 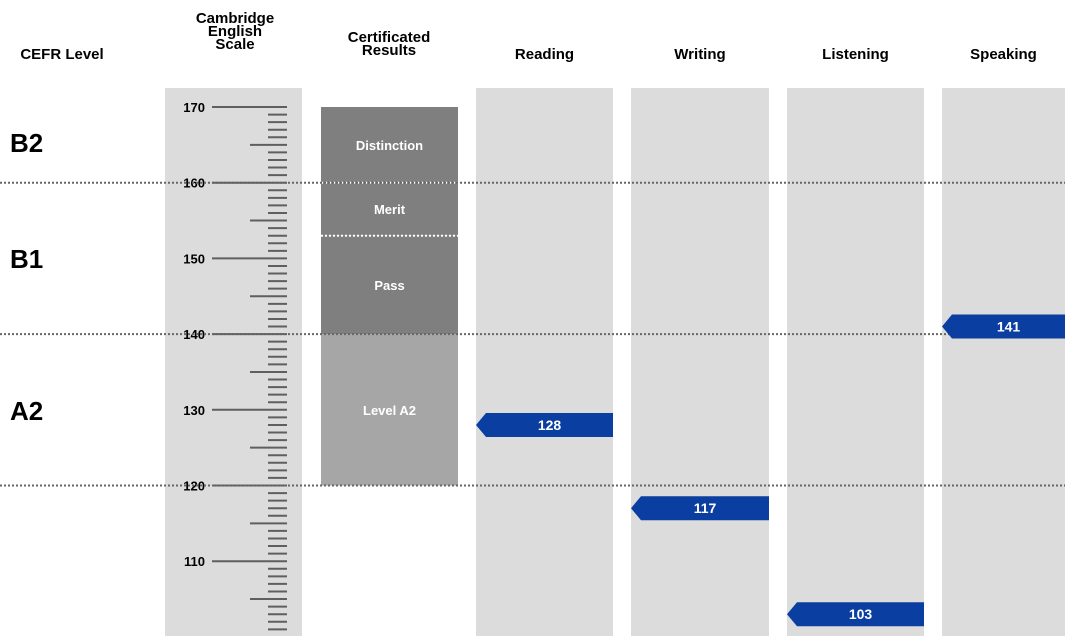 What do you see at coordinates (235, 31) in the screenshot?
I see `header-cambridge-english-scale: Cambridge English Scale` at bounding box center [235, 31].